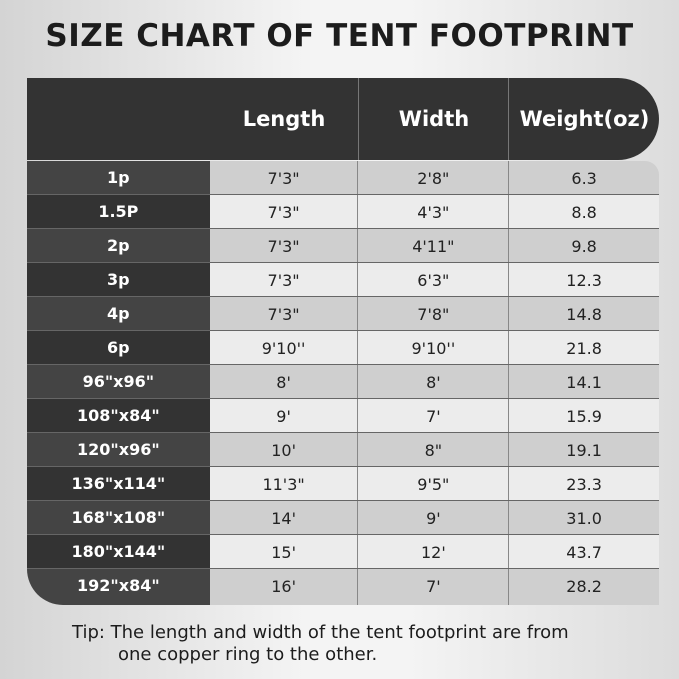  Describe the element at coordinates (283, 415) in the screenshot. I see `cell-length: 9'` at that location.